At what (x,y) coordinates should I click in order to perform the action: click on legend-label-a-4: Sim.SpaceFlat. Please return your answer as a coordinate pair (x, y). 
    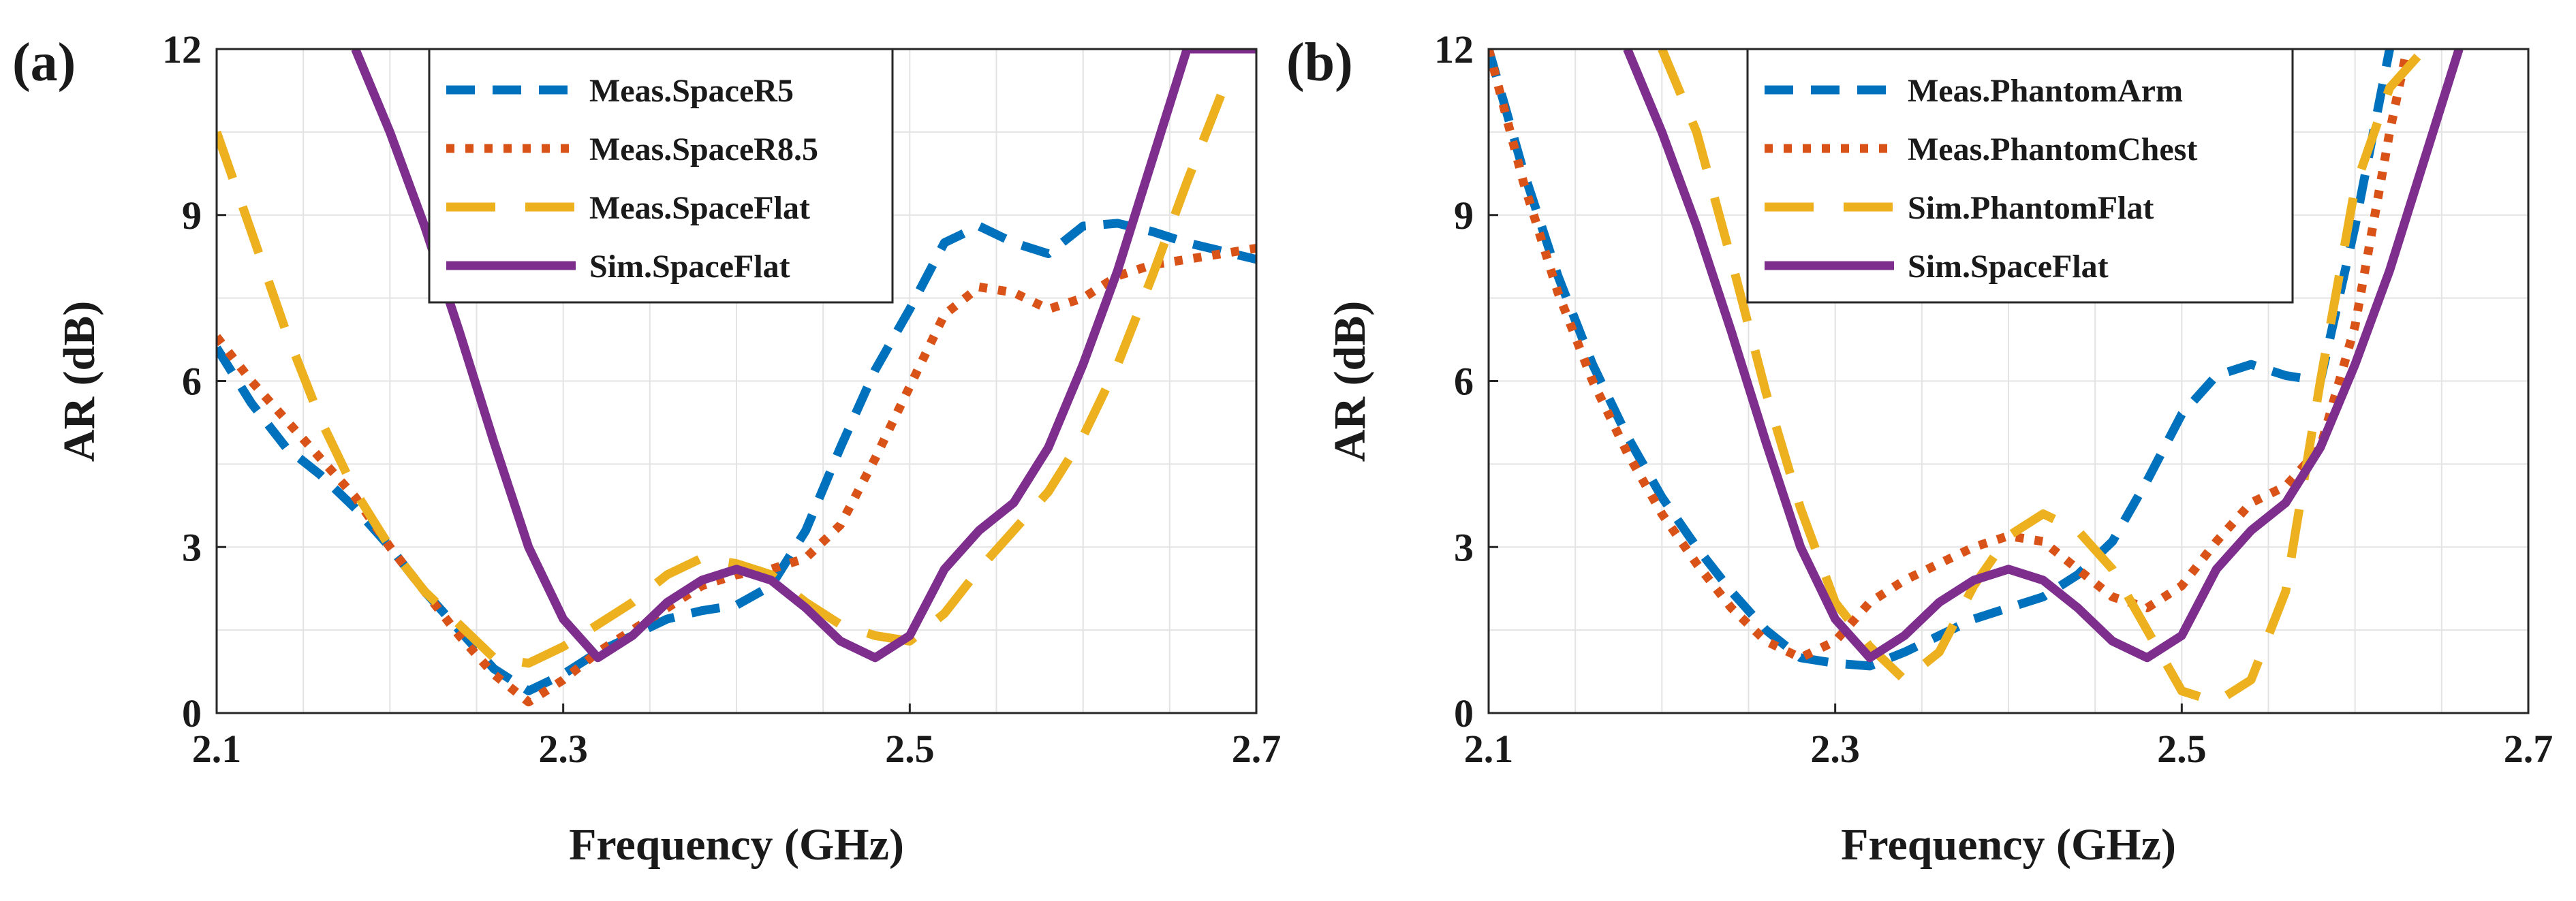
    Looking at the image, I should click on (689, 267).